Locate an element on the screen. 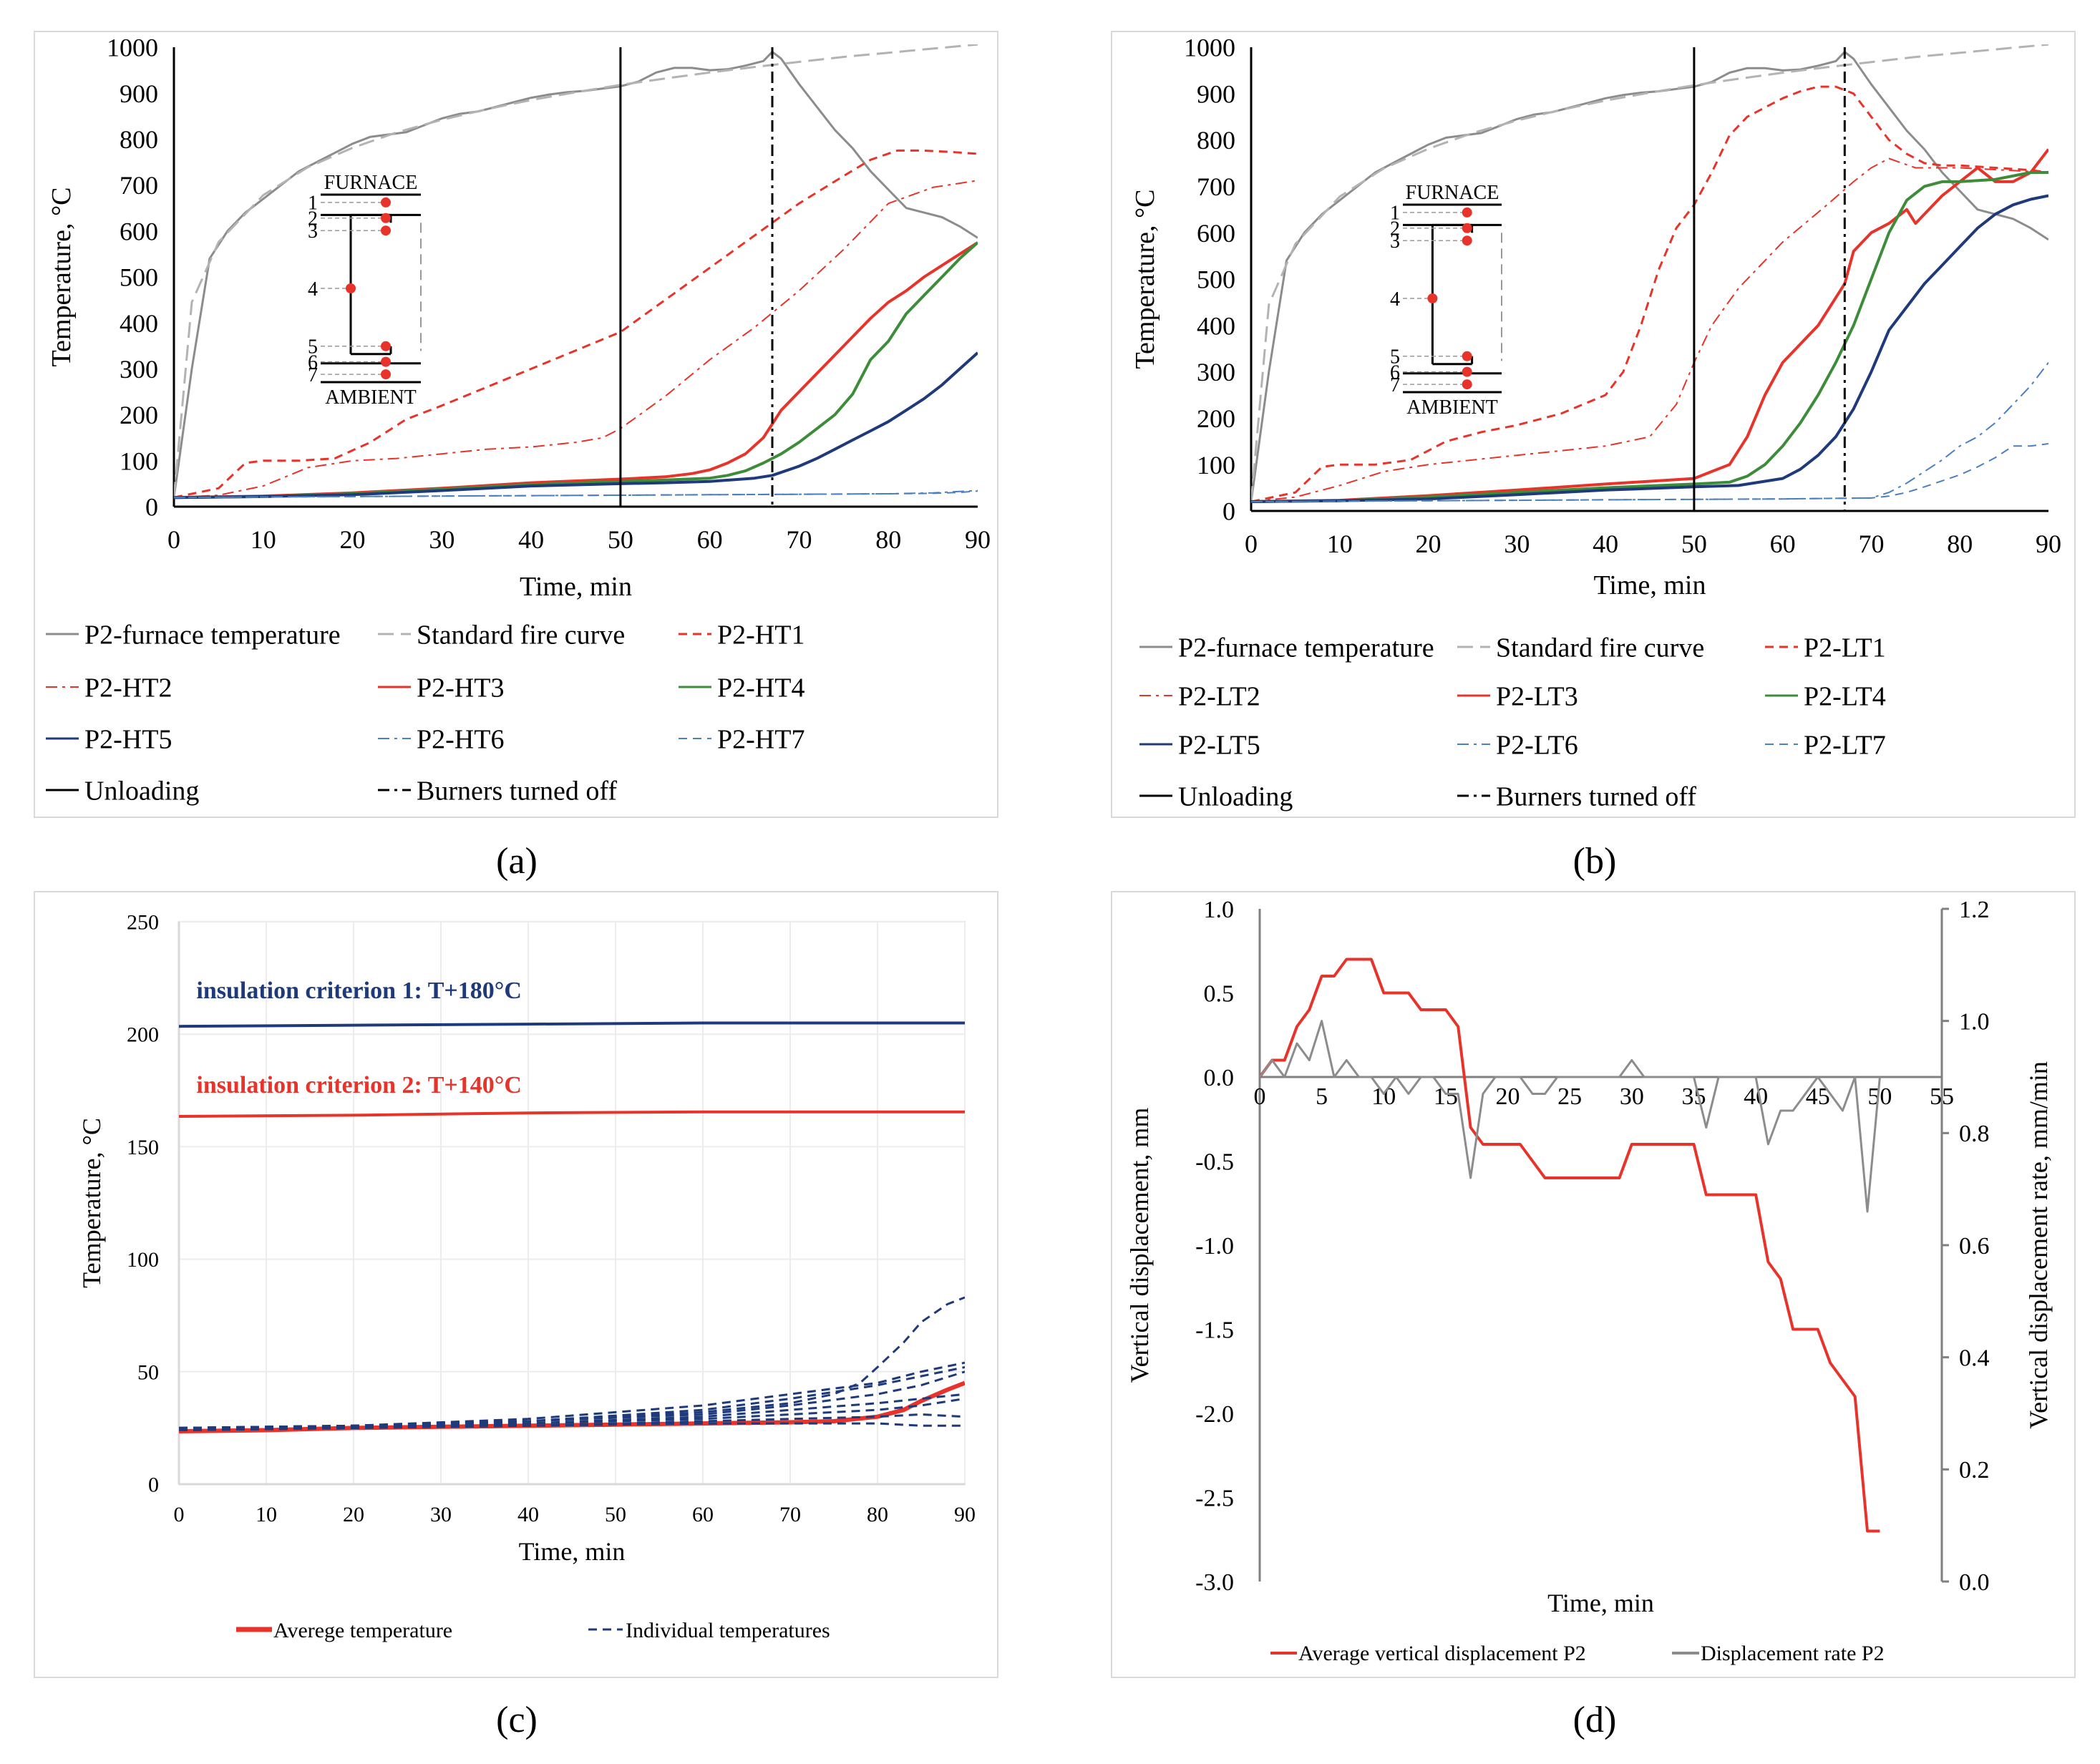 This screenshot has width=2100, height=1764. y-right-tick-label: 0.8 is located at coordinates (1975, 1134).